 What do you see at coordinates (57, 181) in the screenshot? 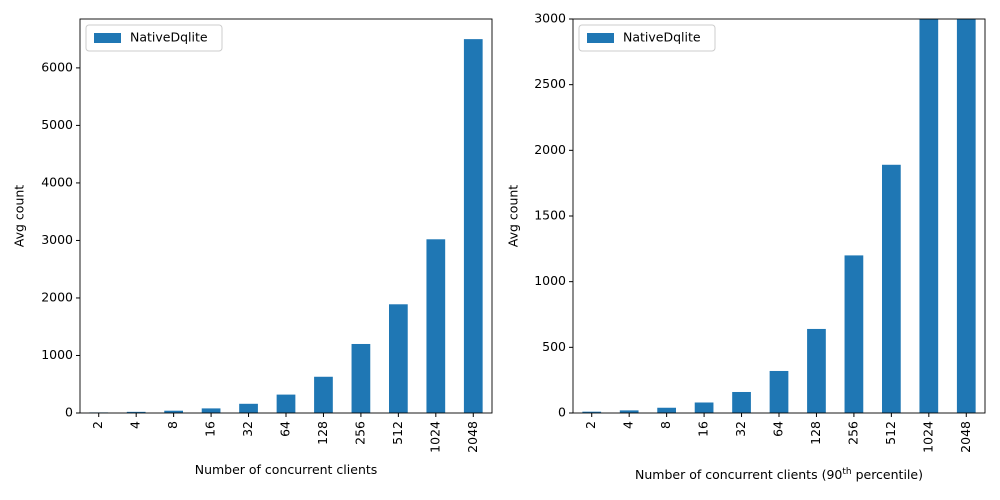
I see `y-tick-label: 4000` at bounding box center [57, 181].